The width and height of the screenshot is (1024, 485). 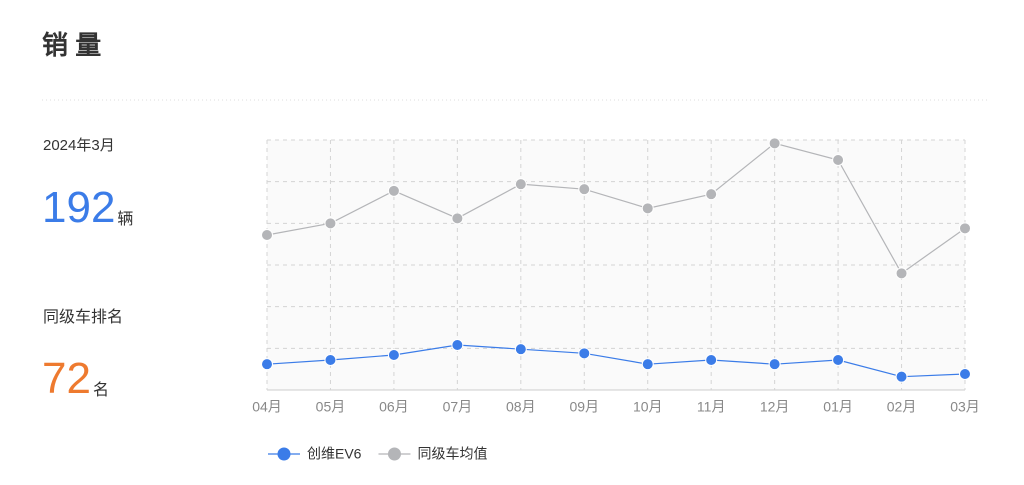 I want to click on rank-value: 72 名, so click(x=75, y=378).